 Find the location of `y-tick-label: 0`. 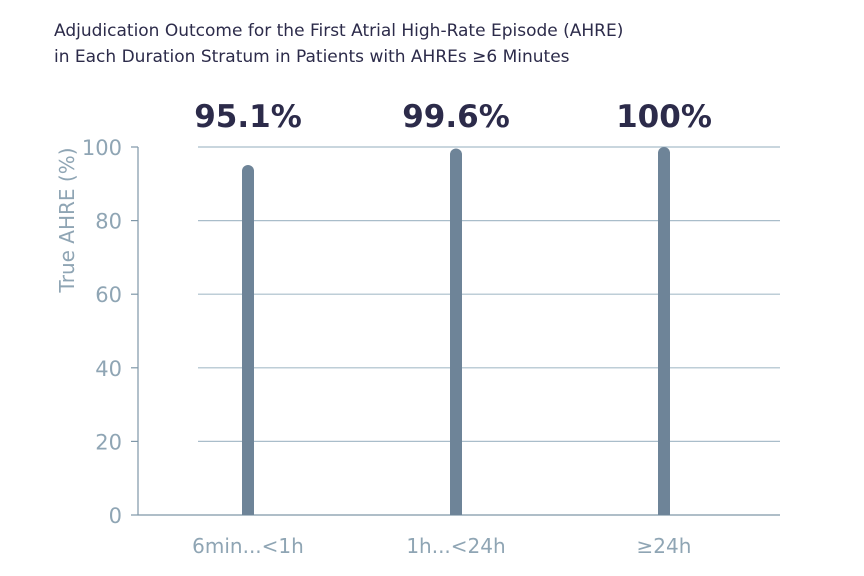

y-tick-label: 0 is located at coordinates (115, 516).